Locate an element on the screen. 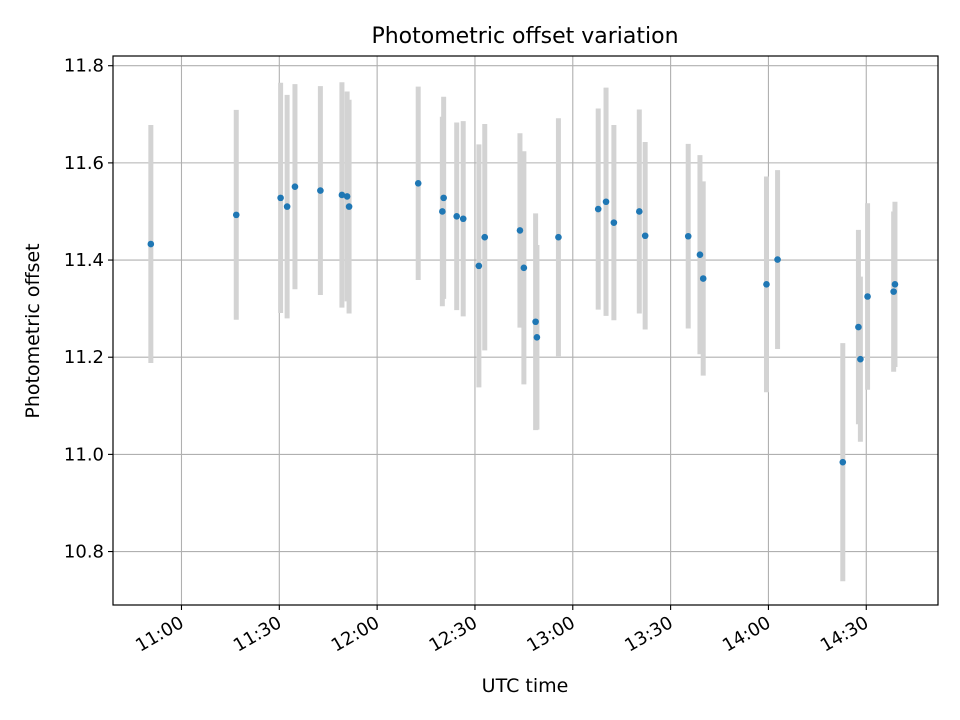 Image resolution: width=960 pixels, height=720 pixels. y-axis-ticks: 10.8 11.0 11.2 11.4 11.6 11.8 is located at coordinates (88, 309).